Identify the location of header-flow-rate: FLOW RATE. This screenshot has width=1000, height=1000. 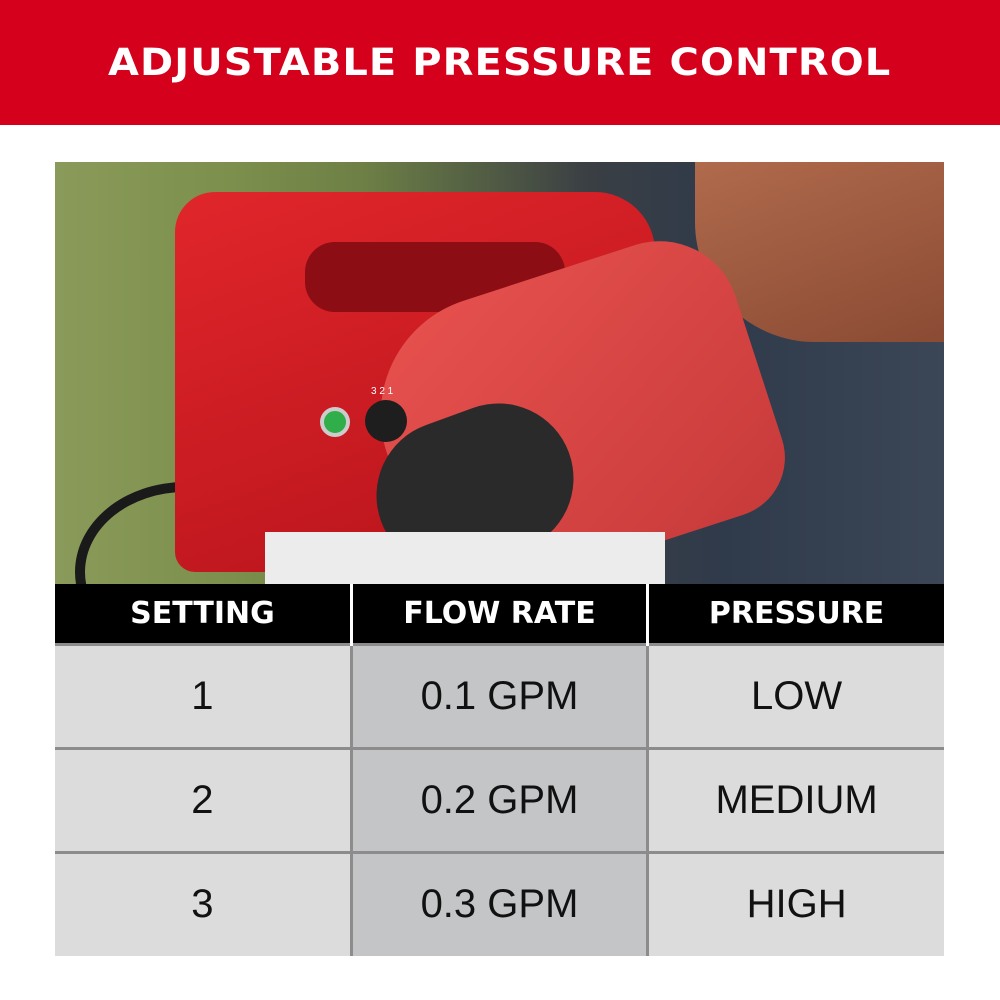
(498, 614).